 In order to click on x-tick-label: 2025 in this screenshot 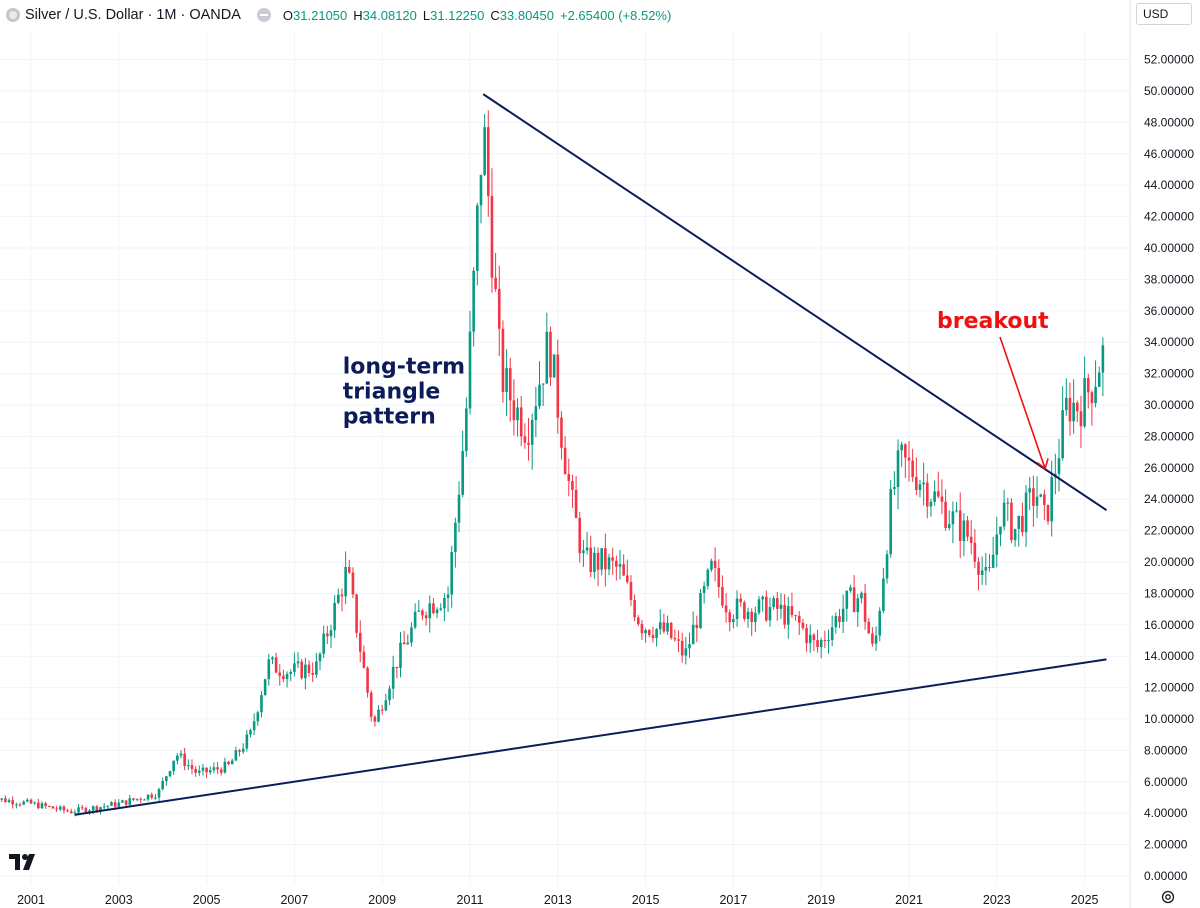, I will do `click(1085, 900)`.